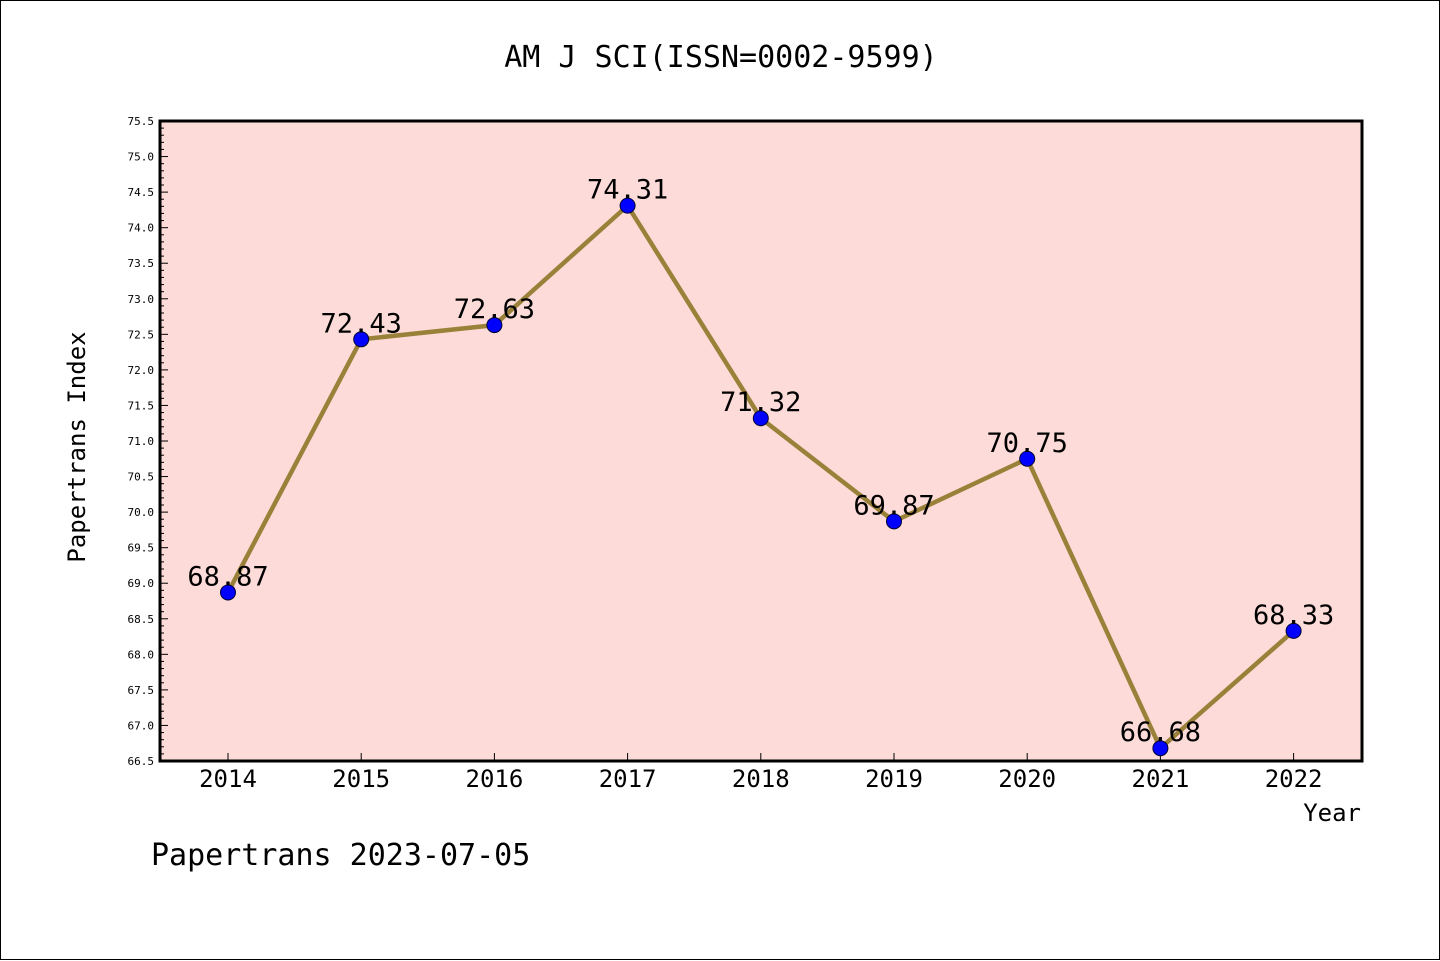  I want to click on data-point-2021, so click(1160, 748).